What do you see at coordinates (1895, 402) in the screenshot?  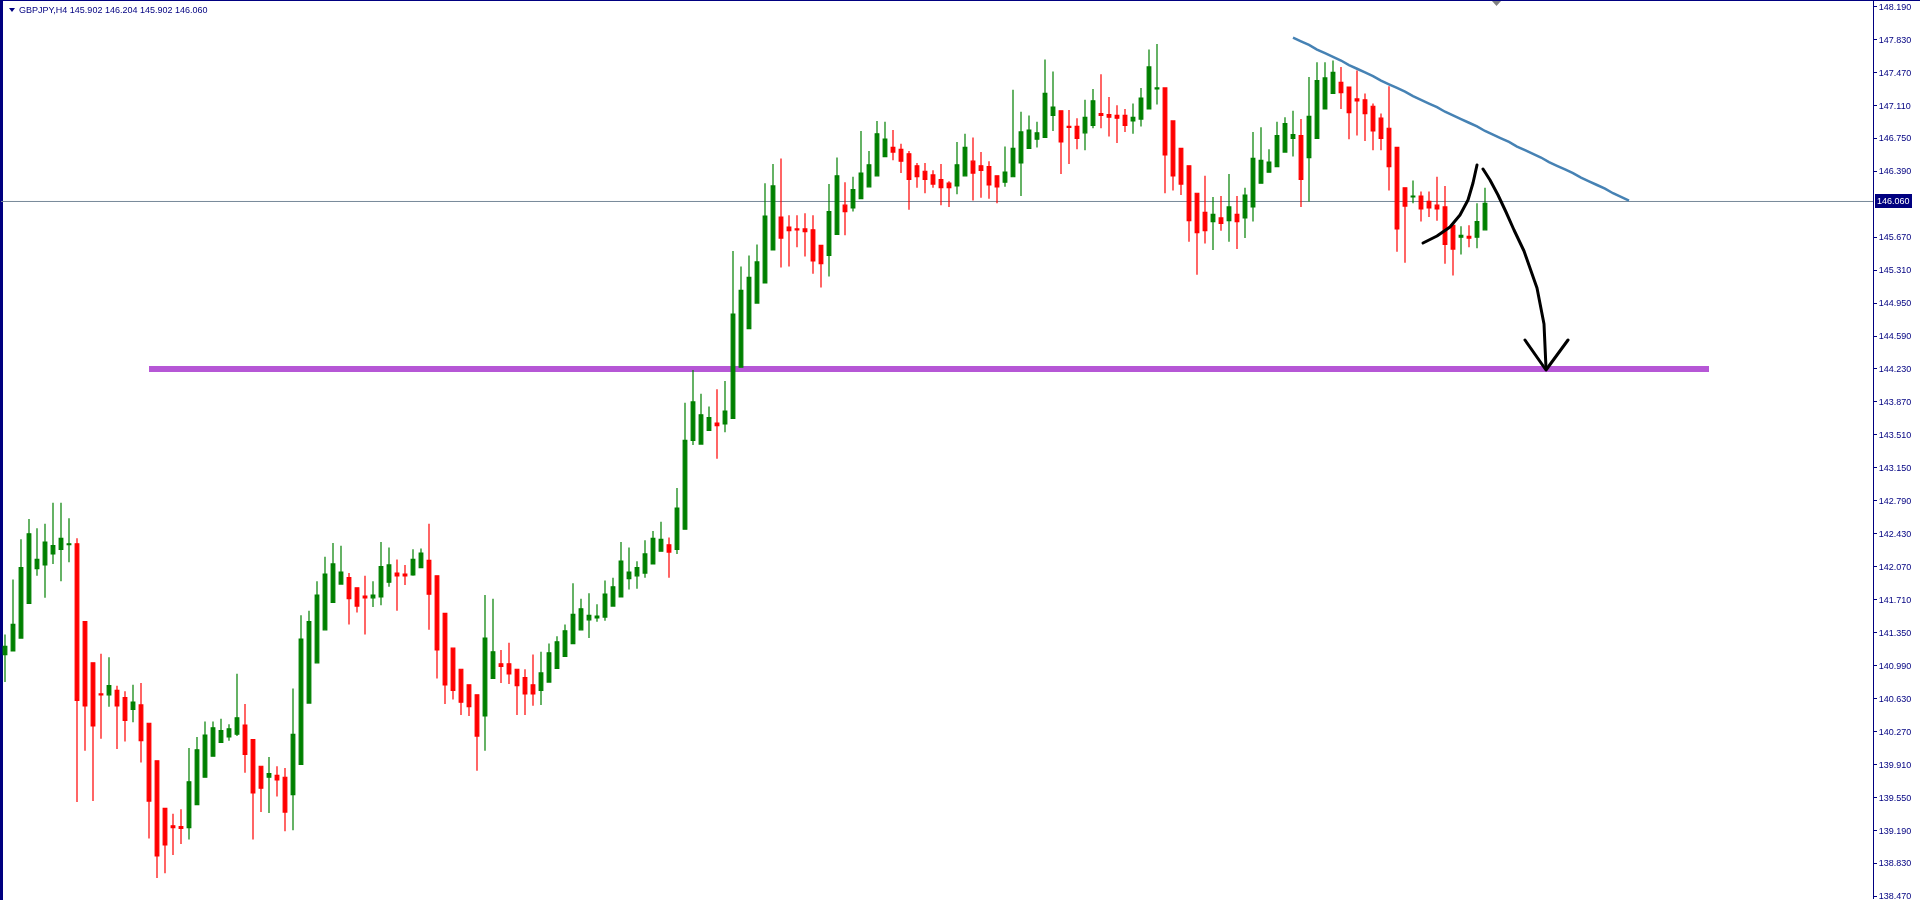 I see `y-tick-label: 143.870` at bounding box center [1895, 402].